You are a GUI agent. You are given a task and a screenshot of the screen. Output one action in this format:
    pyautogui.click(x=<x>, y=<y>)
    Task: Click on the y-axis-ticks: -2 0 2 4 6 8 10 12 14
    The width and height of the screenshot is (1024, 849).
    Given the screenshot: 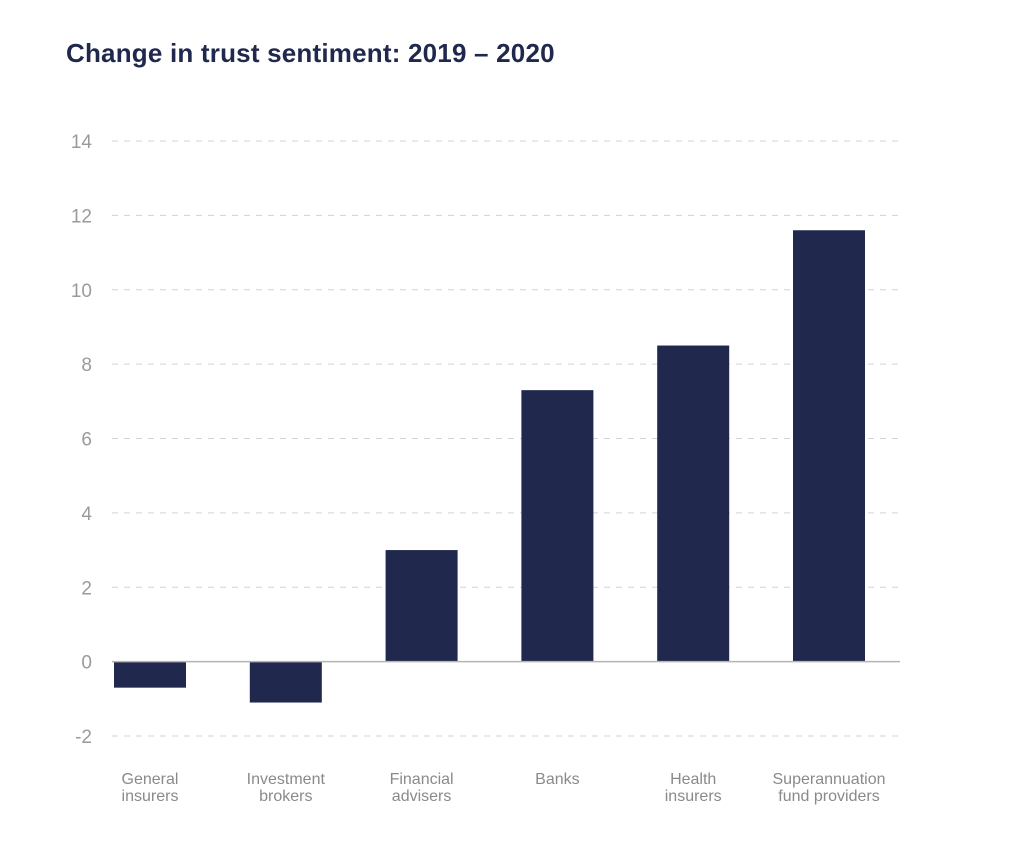 What is the action you would take?
    pyautogui.click(x=82, y=440)
    